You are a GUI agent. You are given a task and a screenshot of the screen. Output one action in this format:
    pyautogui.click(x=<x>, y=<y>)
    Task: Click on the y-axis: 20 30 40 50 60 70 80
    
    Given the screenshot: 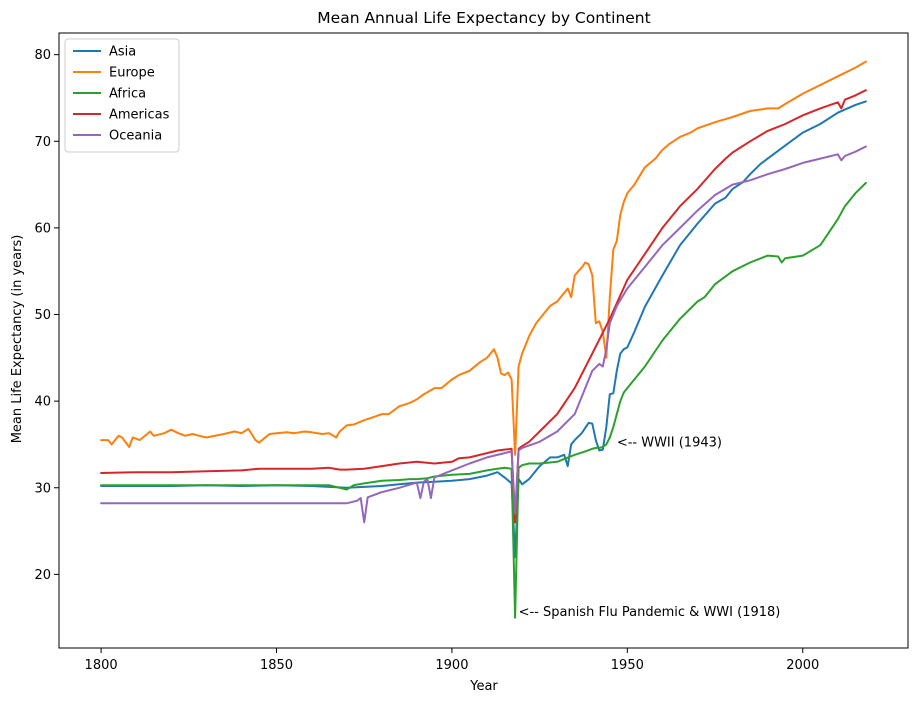 What is the action you would take?
    pyautogui.click(x=46, y=315)
    